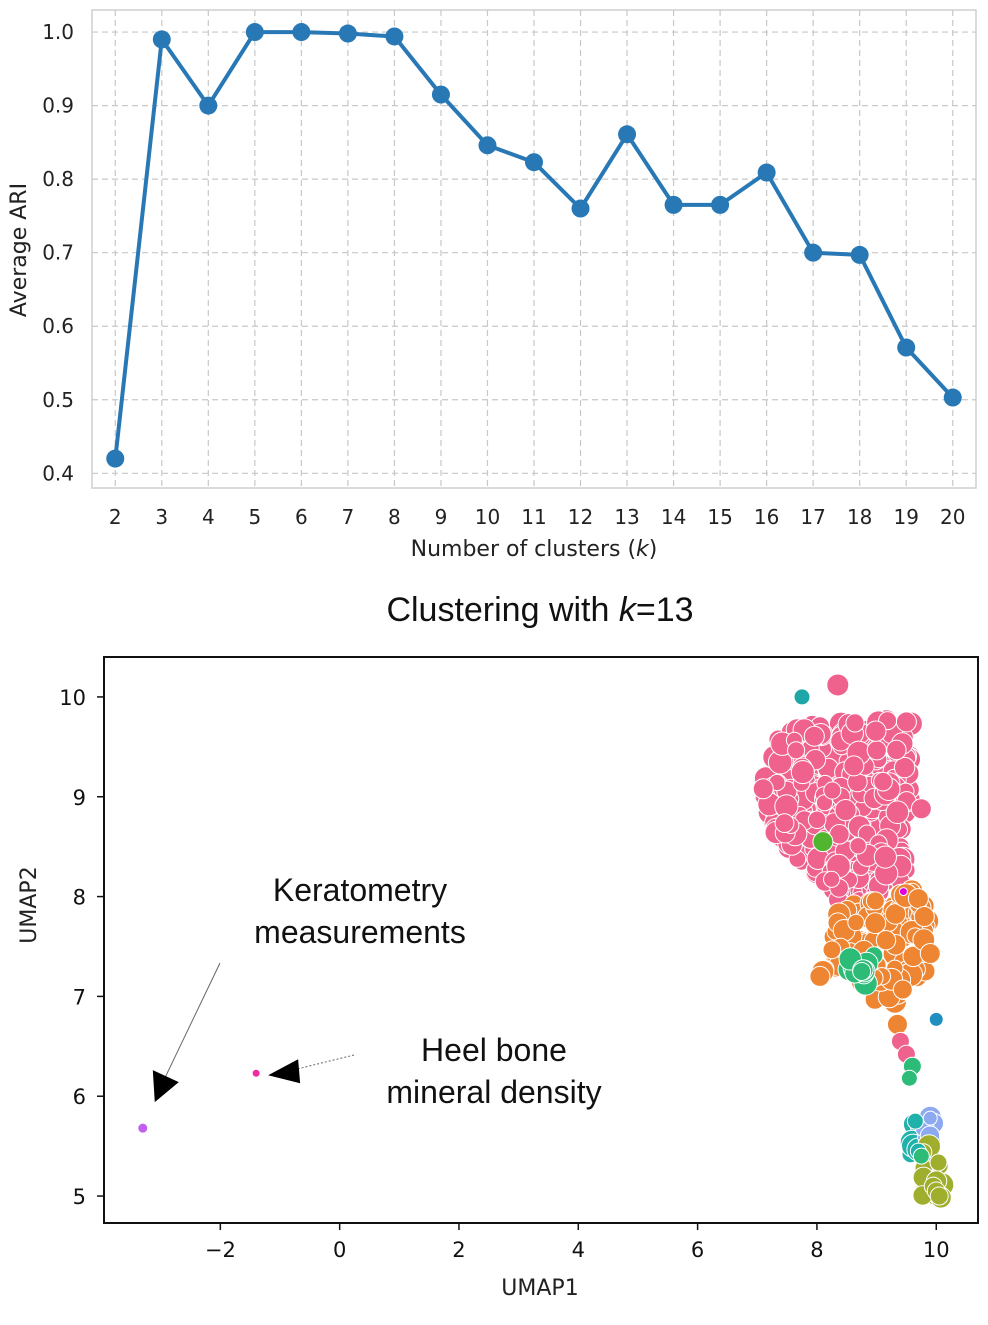 The image size is (988, 1325). What do you see at coordinates (58, 326) in the screenshot?
I see `y-tick-label: 0.6` at bounding box center [58, 326].